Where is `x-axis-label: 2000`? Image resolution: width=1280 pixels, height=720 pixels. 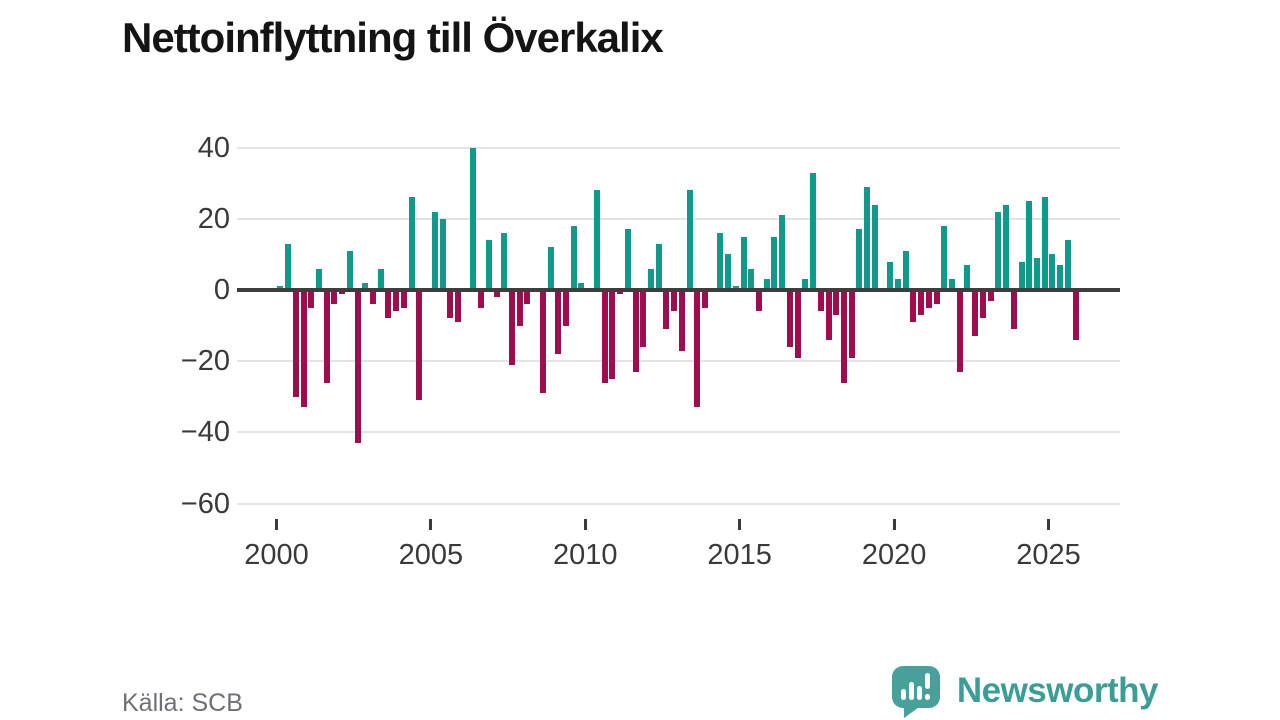 x-axis-label: 2000 is located at coordinates (276, 555).